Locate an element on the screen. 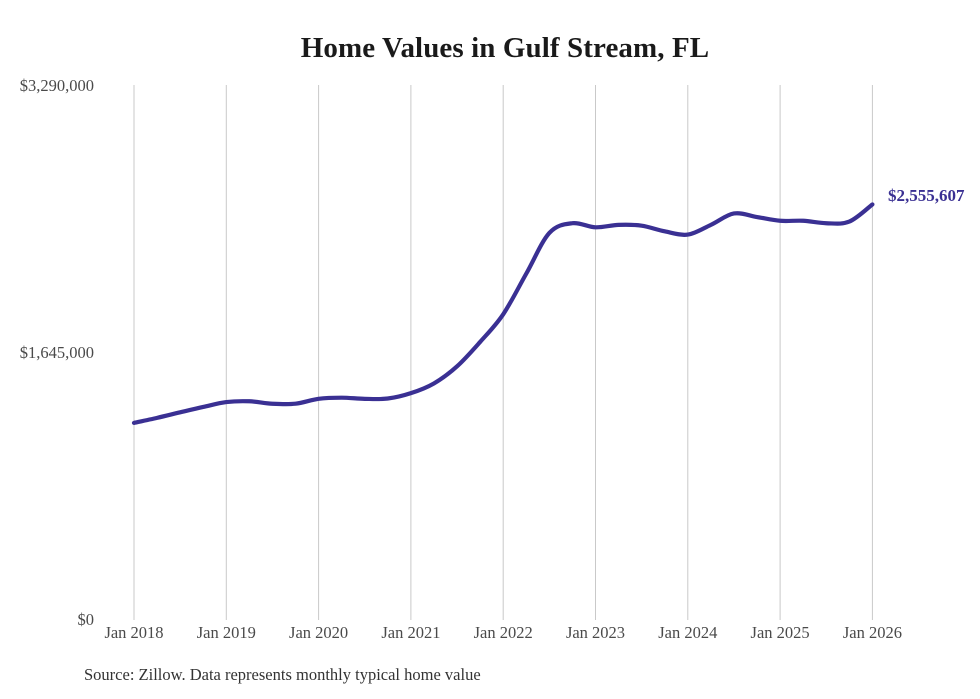 The image size is (980, 699). x-axis-tick-label: Jan 2026 is located at coordinates (872, 632).